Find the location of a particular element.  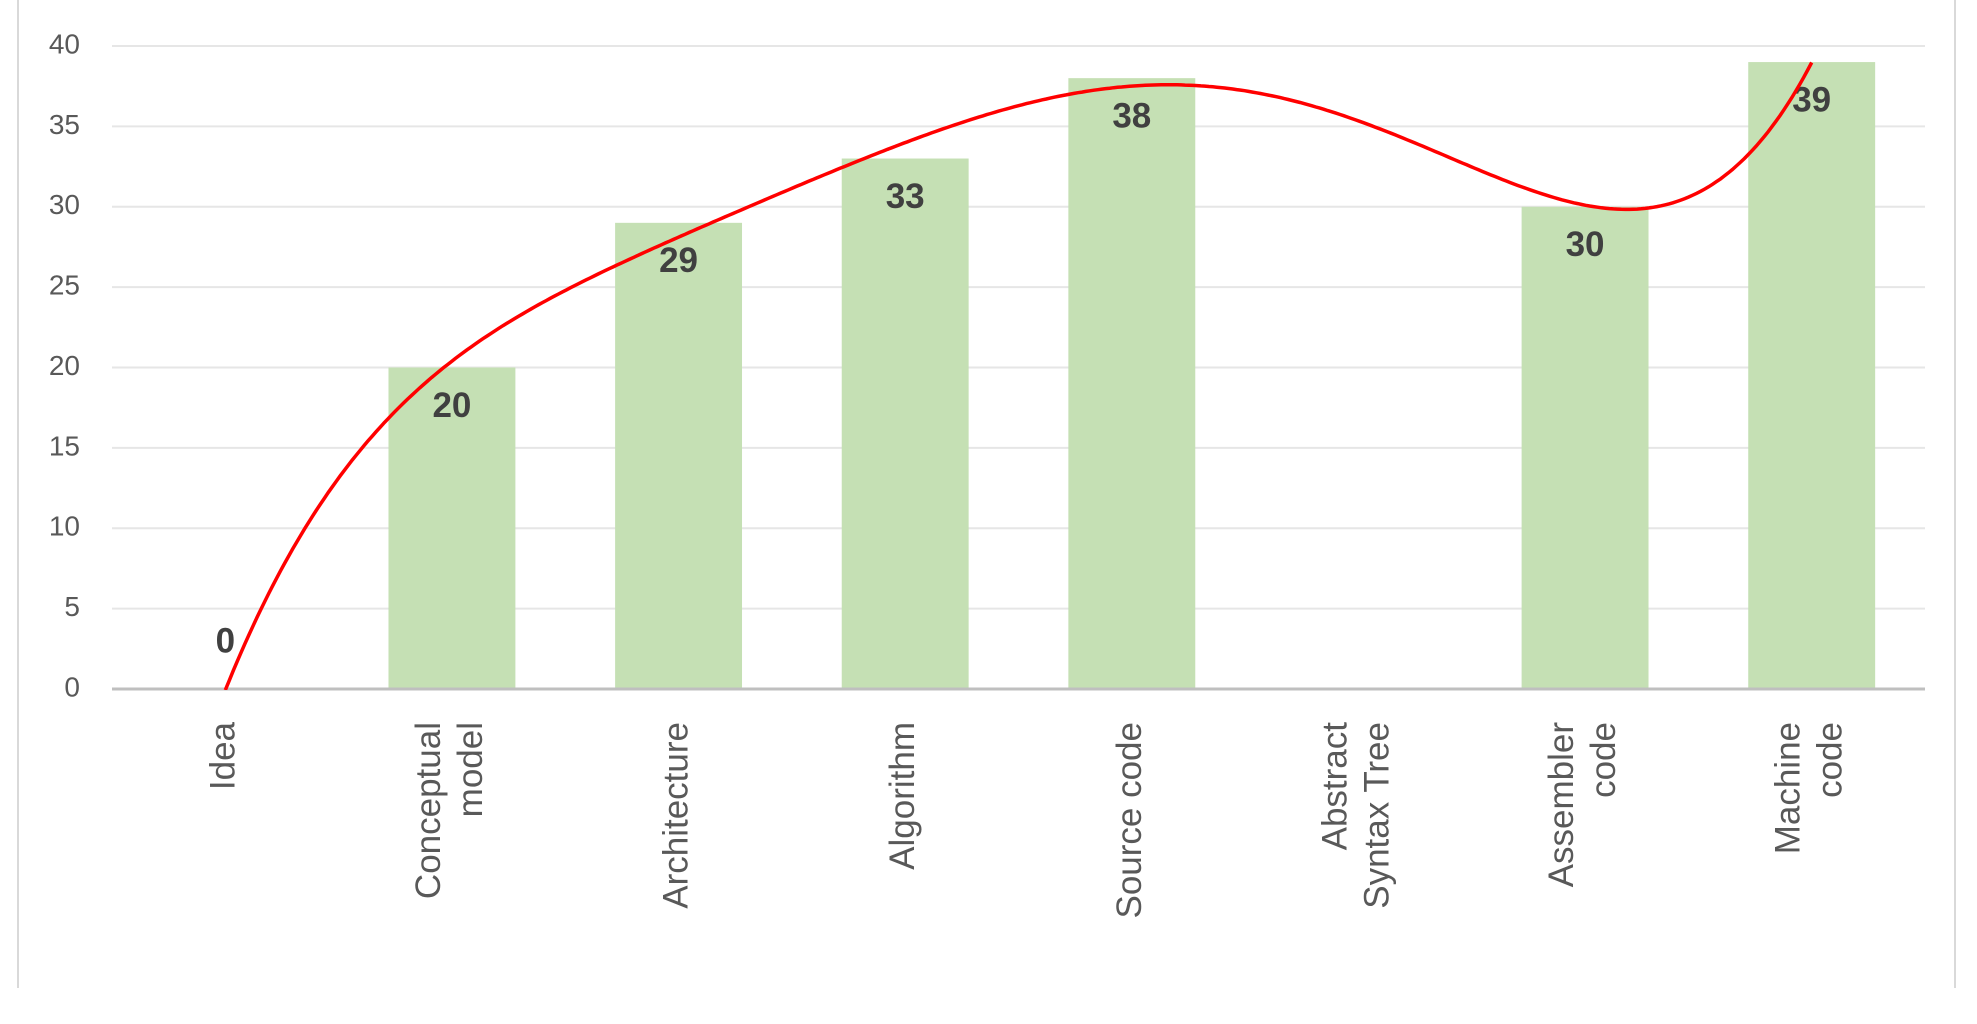

y-tick-label: 40 is located at coordinates (64, 43).